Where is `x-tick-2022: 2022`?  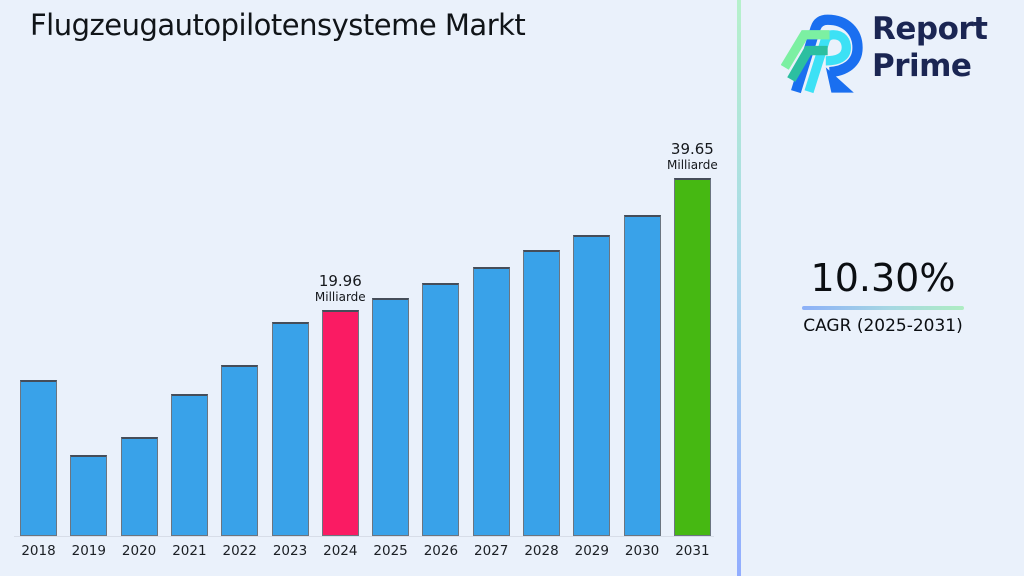 x-tick-2022: 2022 is located at coordinates (239, 551).